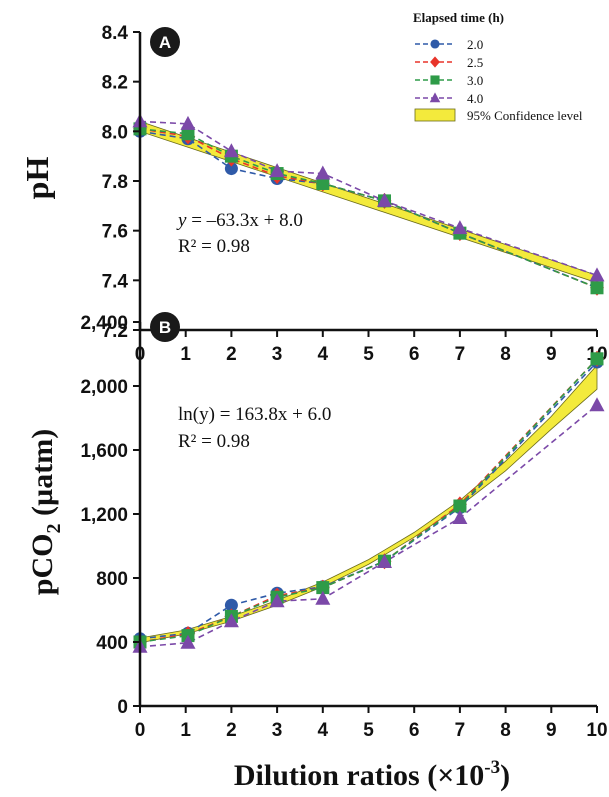  Describe the element at coordinates (368, 730) in the screenshot. I see `x-tick-label-b: 5` at that location.